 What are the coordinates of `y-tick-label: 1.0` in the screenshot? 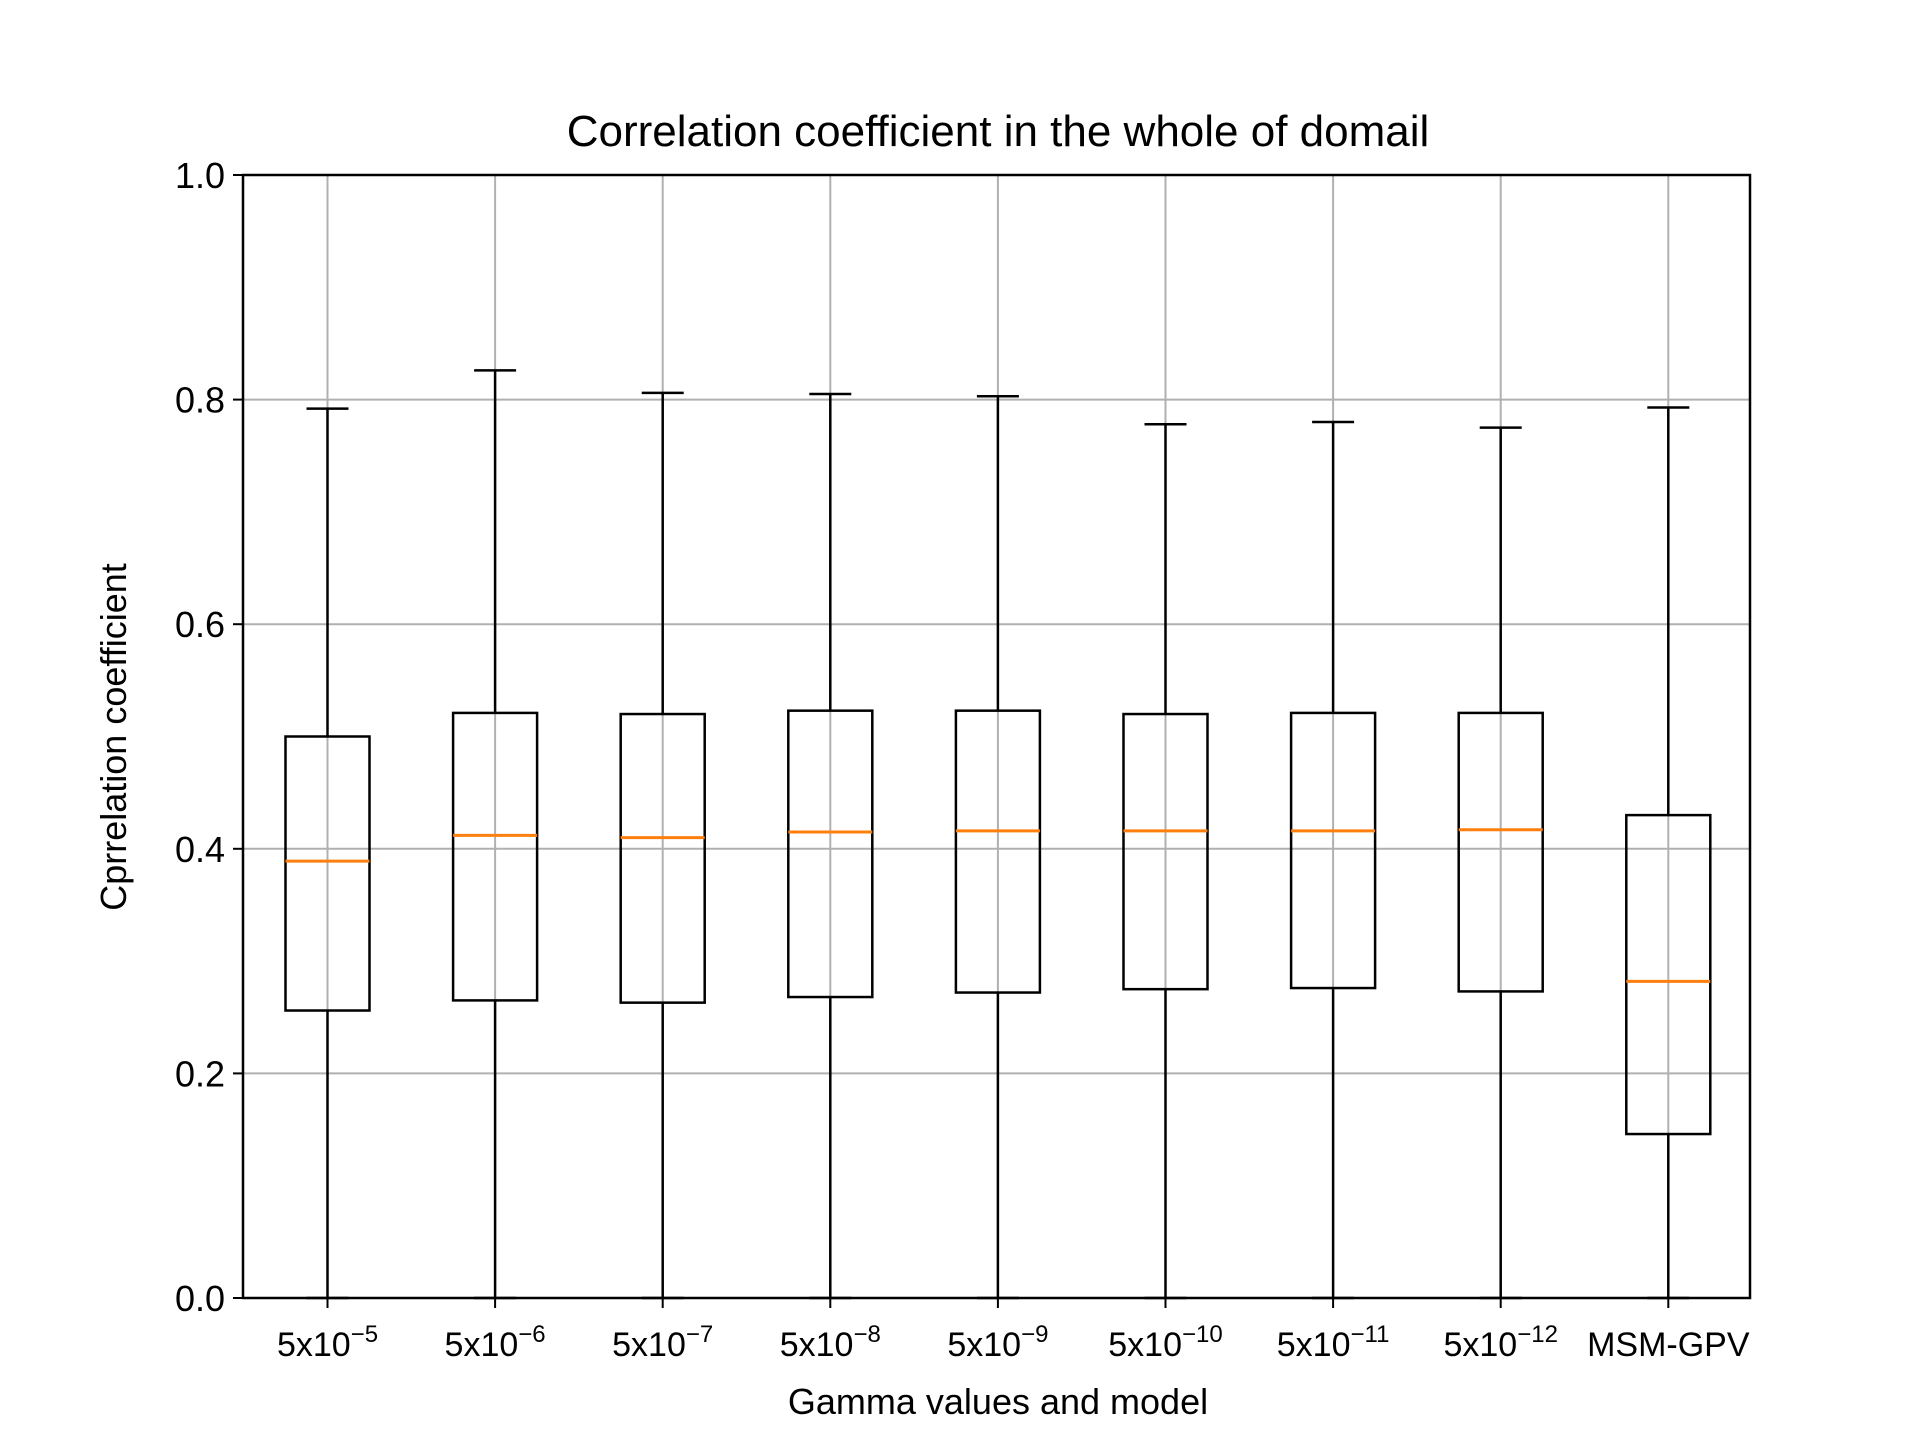 It's located at (200, 175).